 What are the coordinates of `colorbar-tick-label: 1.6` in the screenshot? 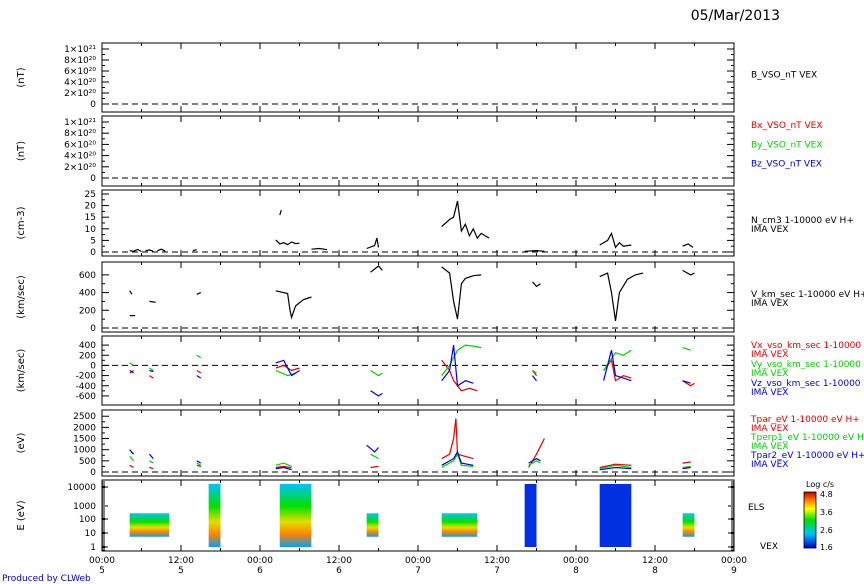 It's located at (826, 547).